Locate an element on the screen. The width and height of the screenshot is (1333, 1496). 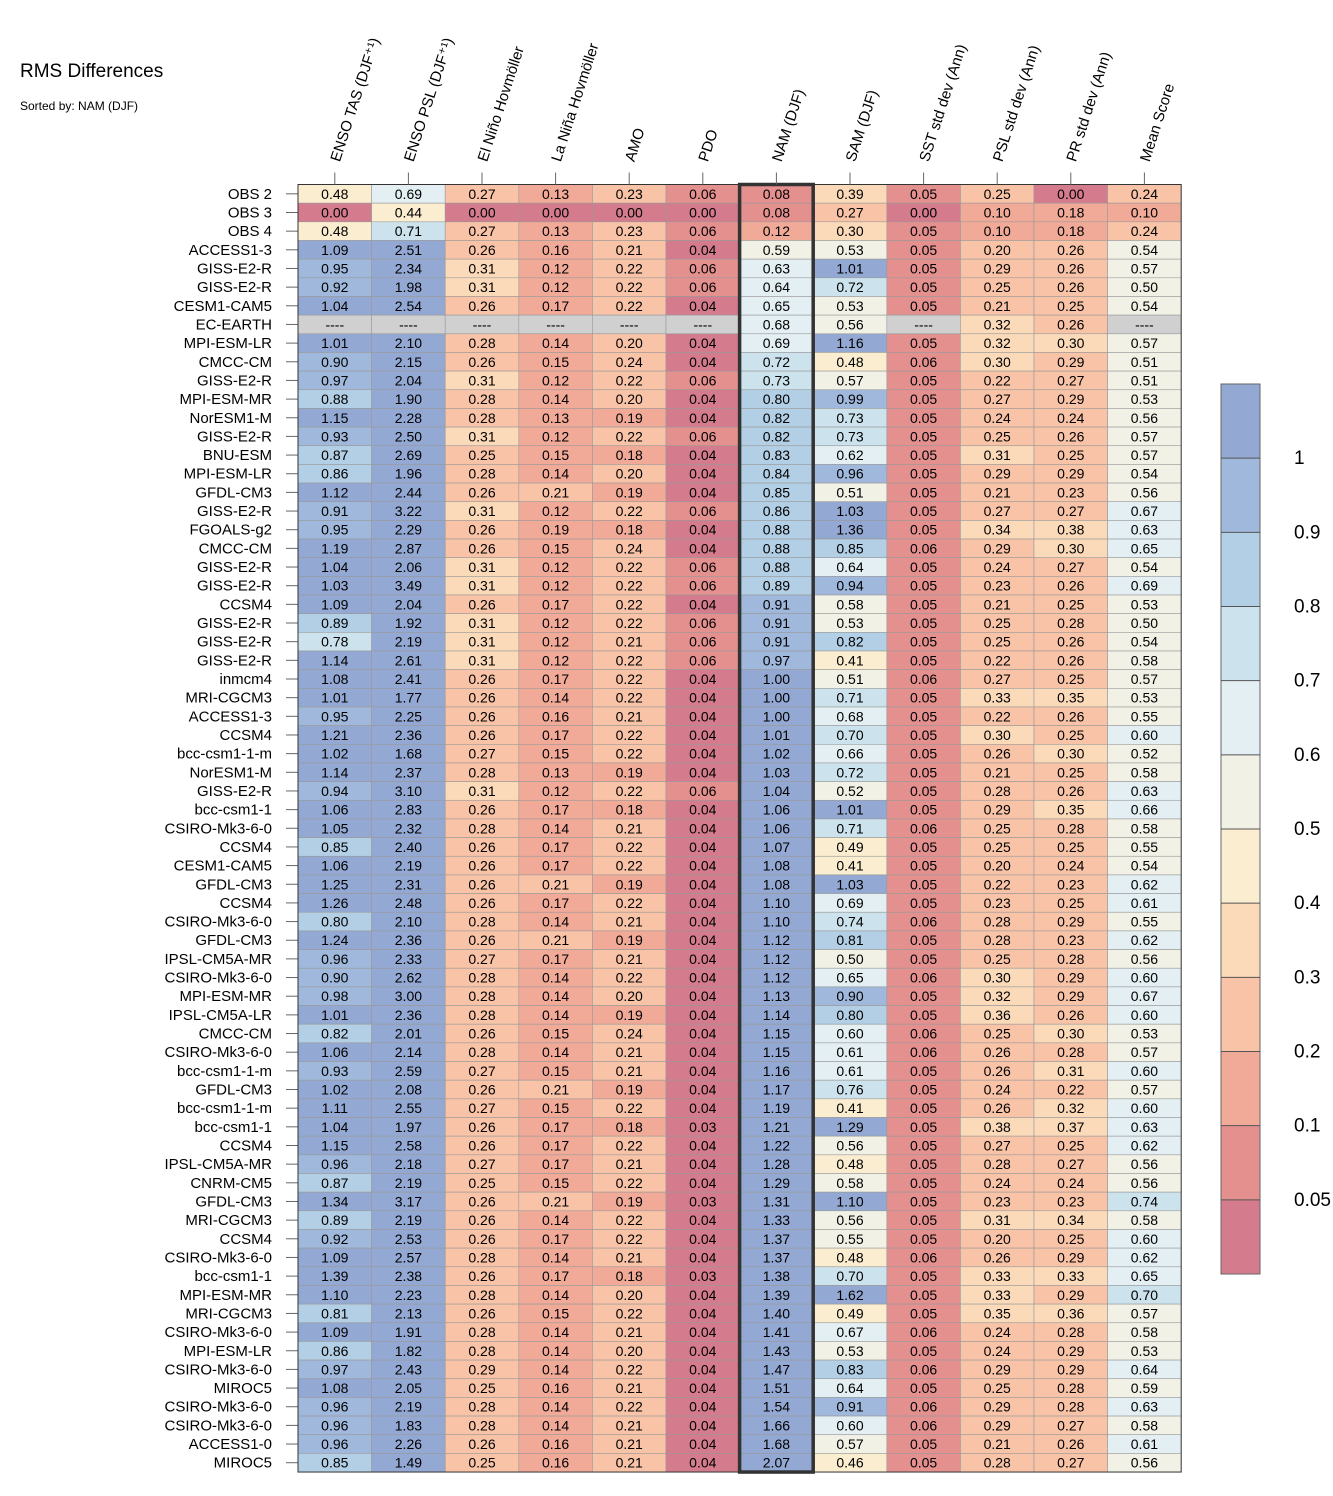
cell-value-label: 0.29 is located at coordinates (1070, 978).